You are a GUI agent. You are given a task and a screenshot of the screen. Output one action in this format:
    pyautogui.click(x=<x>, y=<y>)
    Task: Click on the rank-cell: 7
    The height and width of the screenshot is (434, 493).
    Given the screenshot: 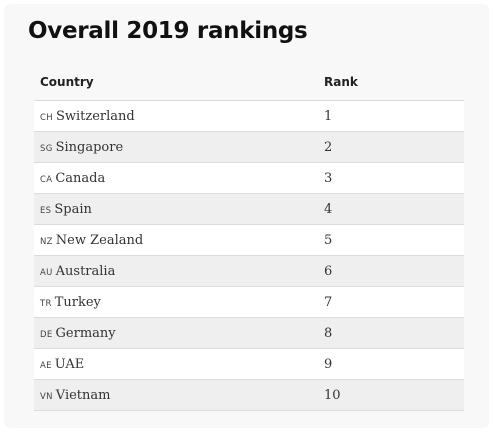 What is the action you would take?
    pyautogui.click(x=328, y=302)
    